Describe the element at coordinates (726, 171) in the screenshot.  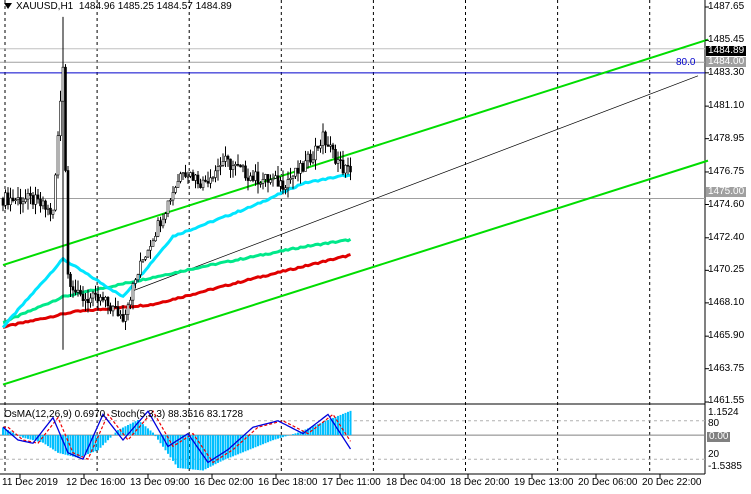
I see `y-tick-label: 1476.75` at that location.